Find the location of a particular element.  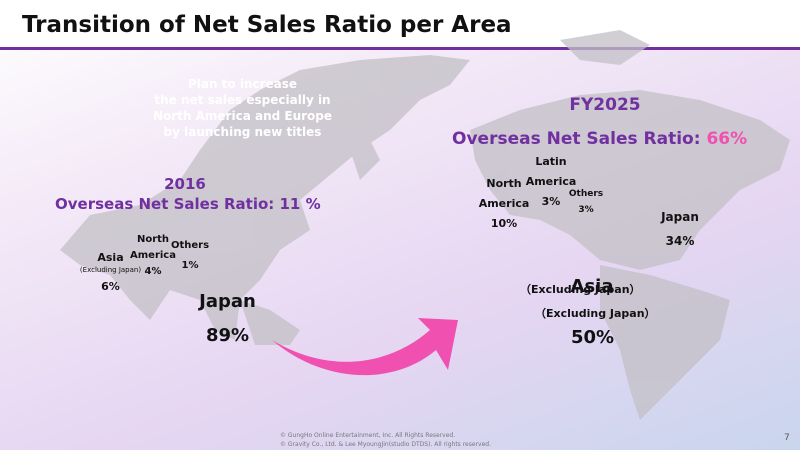

ratio-text: Overseas Net Sales Ratio: is located at coordinates (579, 139).